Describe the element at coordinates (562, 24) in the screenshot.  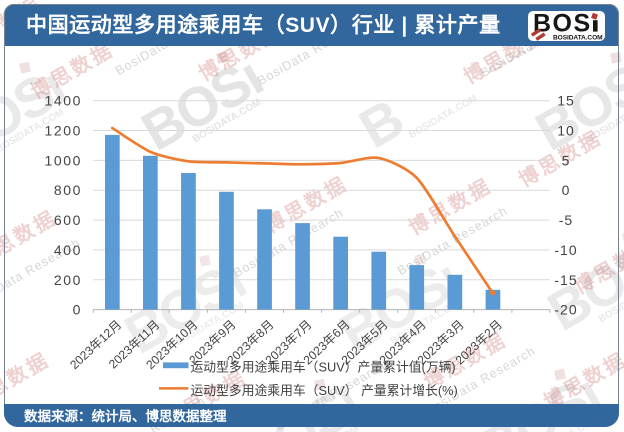
I see `svg-text: BOS` at that location.